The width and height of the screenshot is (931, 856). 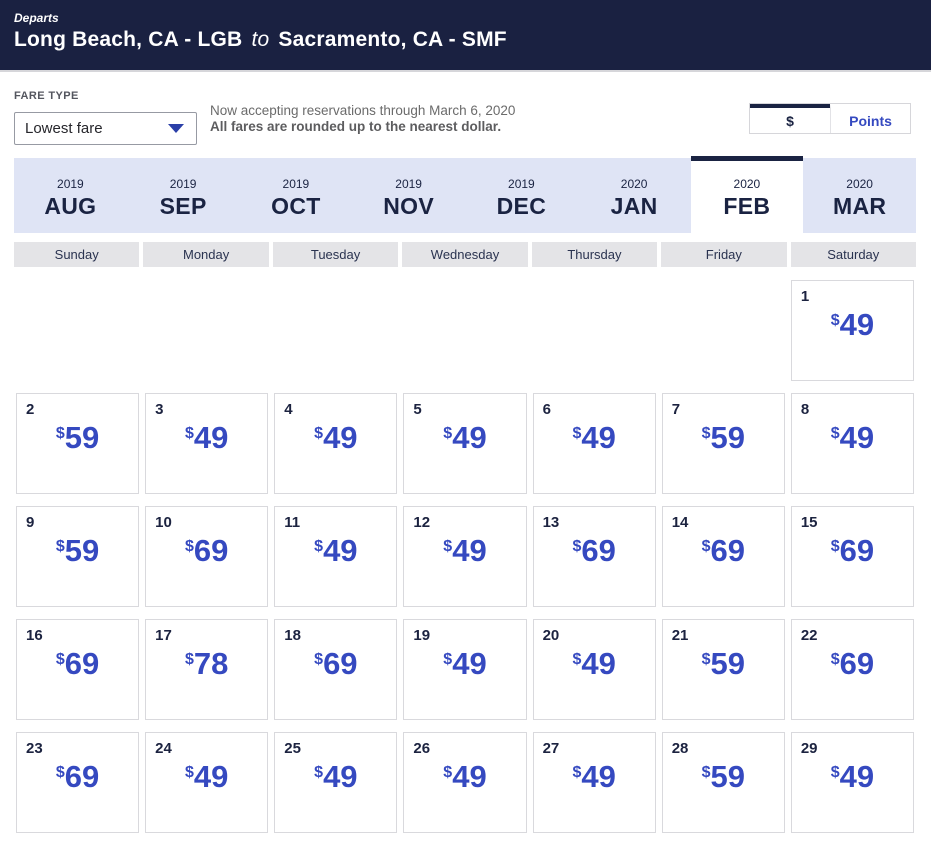 I want to click on calendar-day-20: 20 $49, so click(x=594, y=669).